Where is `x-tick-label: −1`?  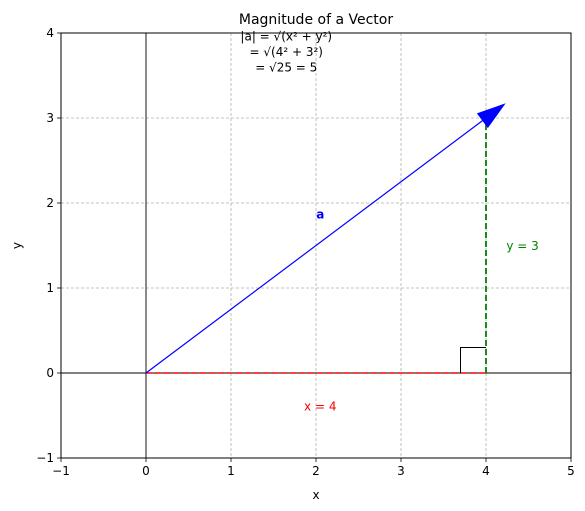
x-tick-label: −1 is located at coordinates (61, 471).